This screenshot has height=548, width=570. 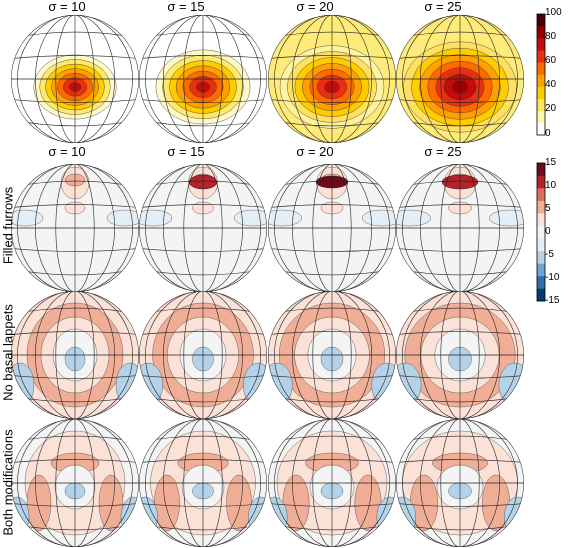 I want to click on colorbar-diff-tick: 0, so click(x=548, y=231).